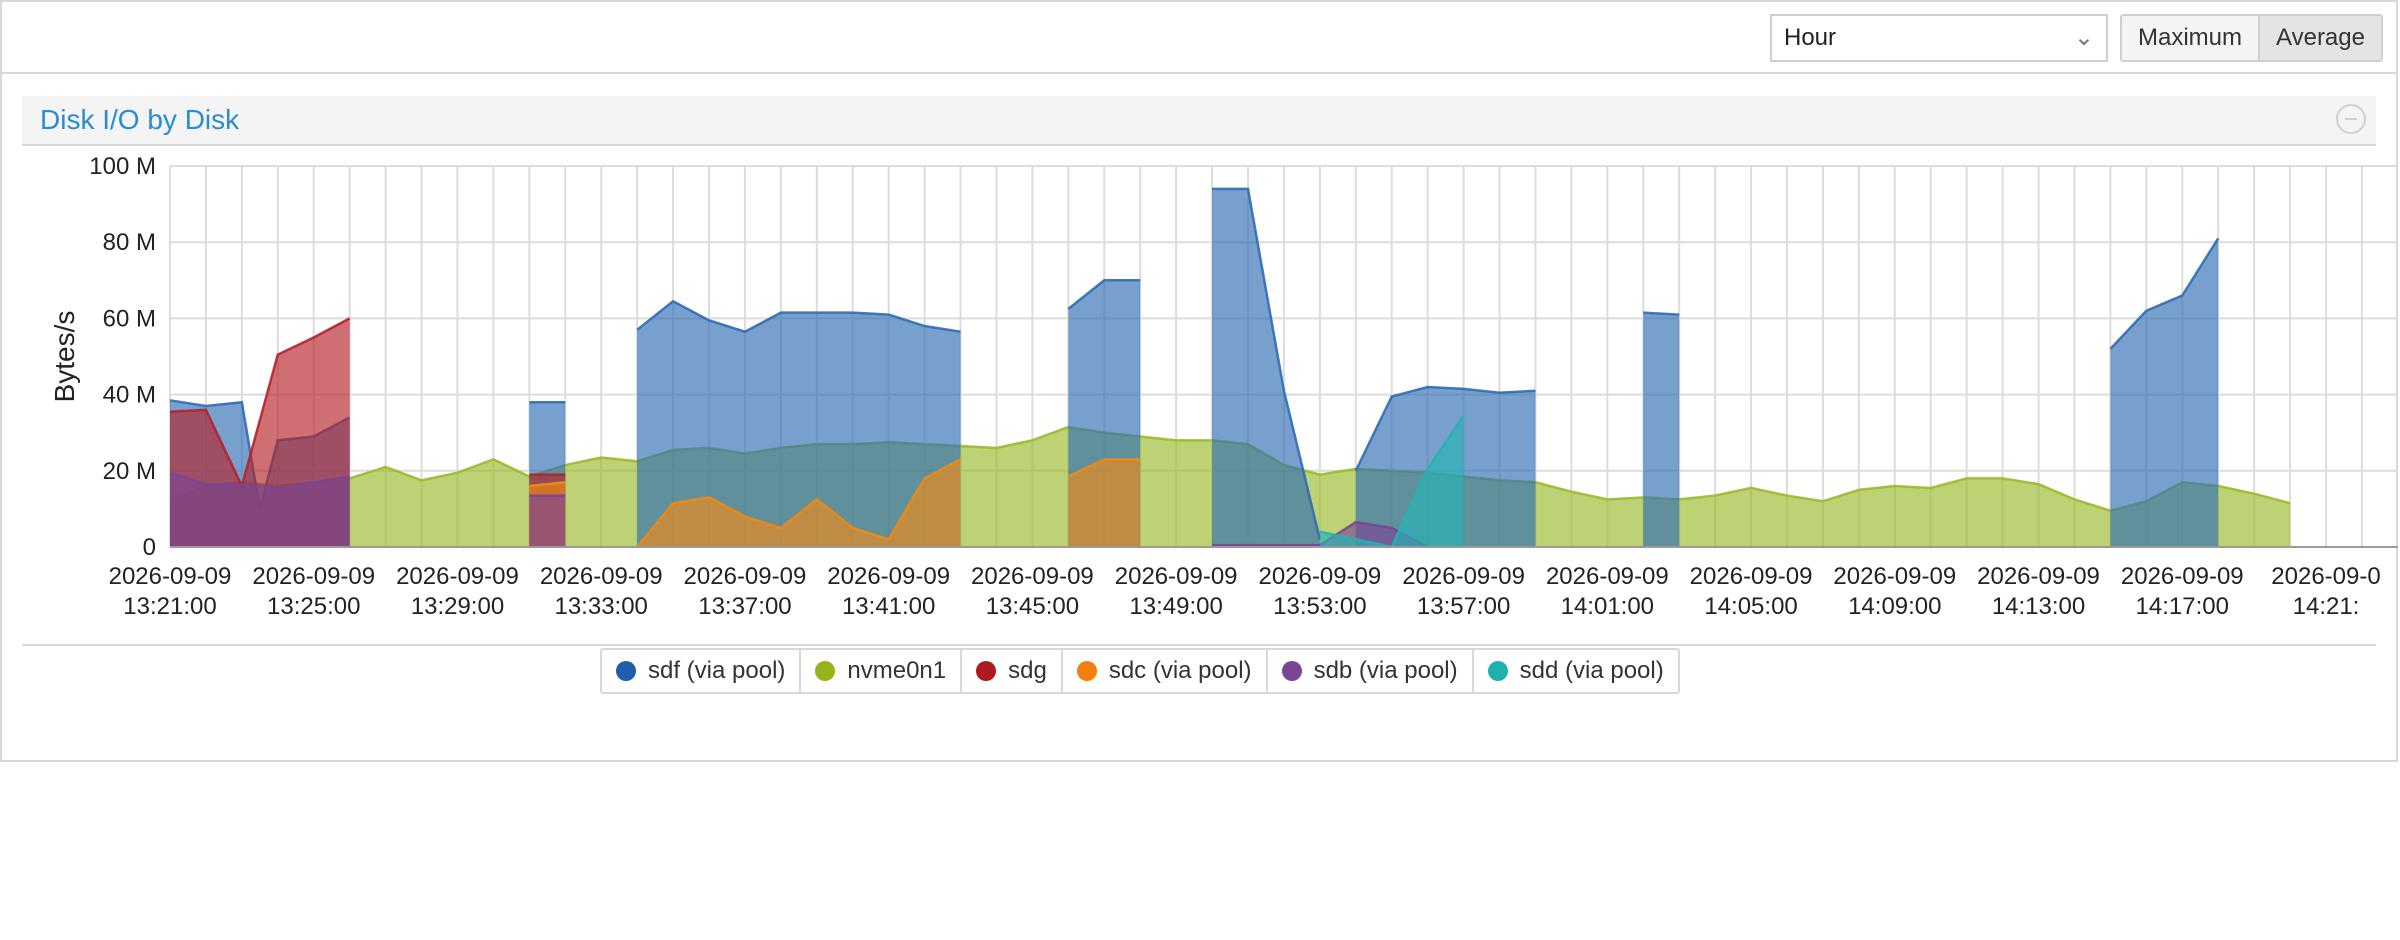  Describe the element at coordinates (2326, 606) in the screenshot. I see `x-tick-time: 14:21:` at that location.